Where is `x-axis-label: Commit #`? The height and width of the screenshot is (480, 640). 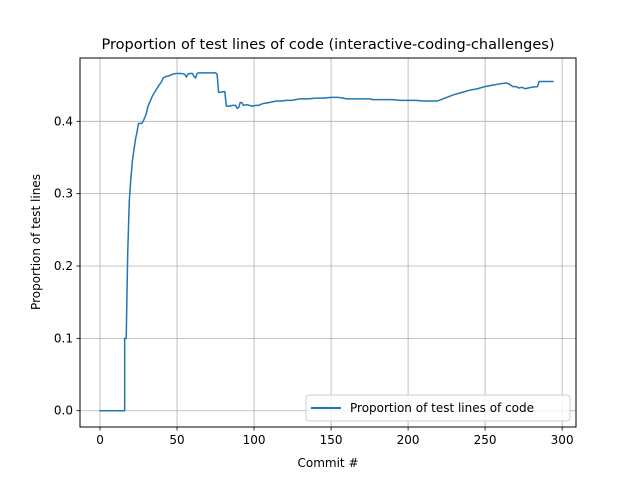 x-axis-label: Commit # is located at coordinates (327, 463).